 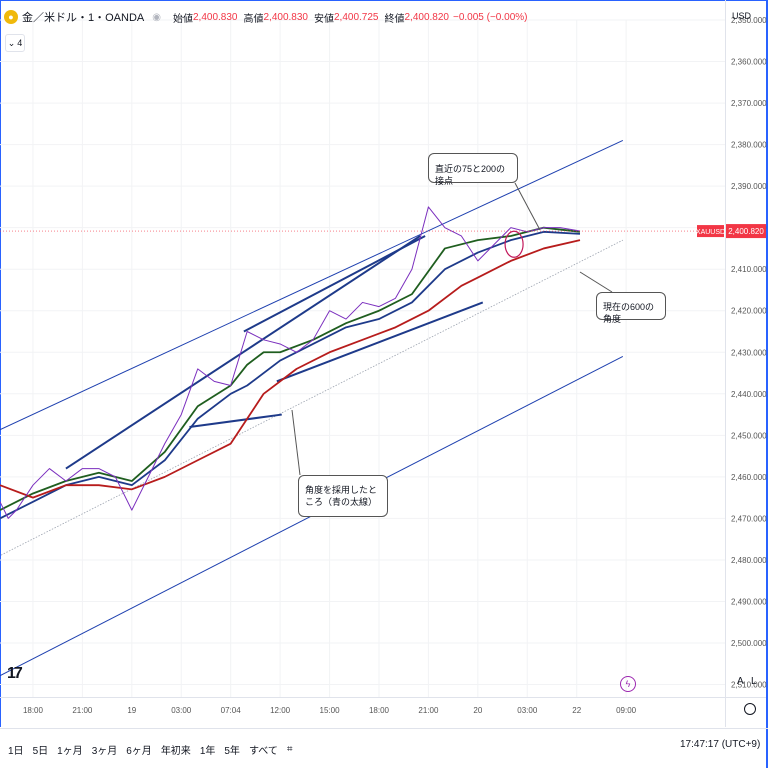 I want to click on high-label: 高値, so click(x=253, y=19).